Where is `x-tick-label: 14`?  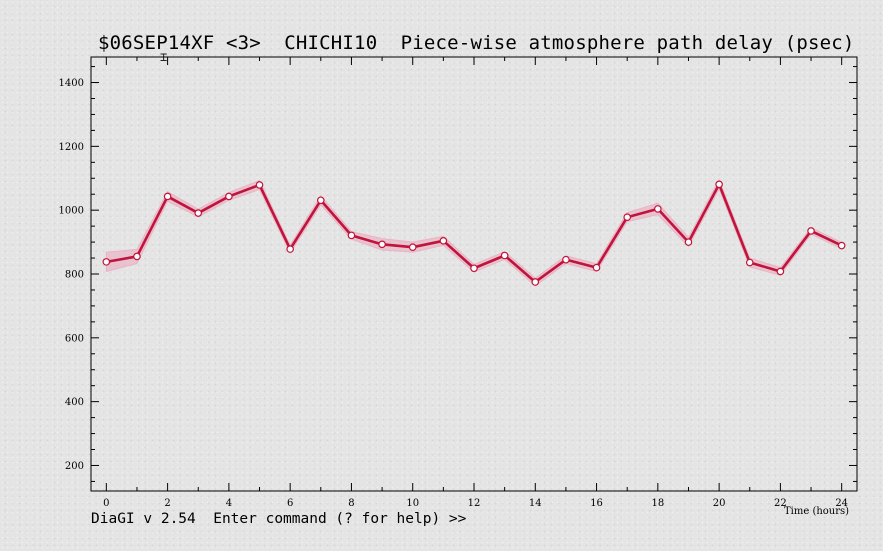 x-tick-label: 14 is located at coordinates (535, 503).